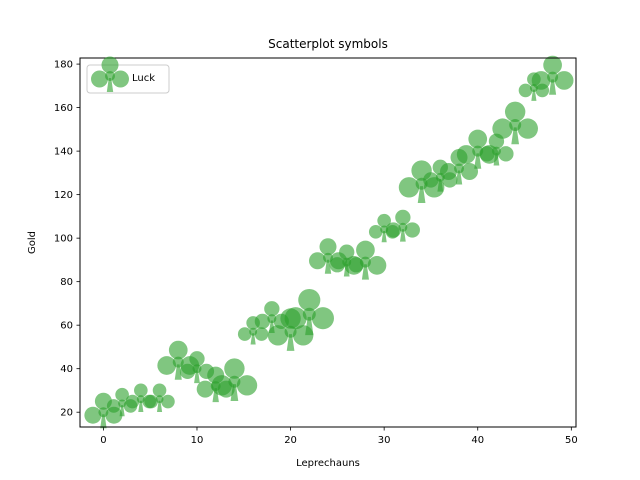  I want to click on legend-label: Luck, so click(143, 78).